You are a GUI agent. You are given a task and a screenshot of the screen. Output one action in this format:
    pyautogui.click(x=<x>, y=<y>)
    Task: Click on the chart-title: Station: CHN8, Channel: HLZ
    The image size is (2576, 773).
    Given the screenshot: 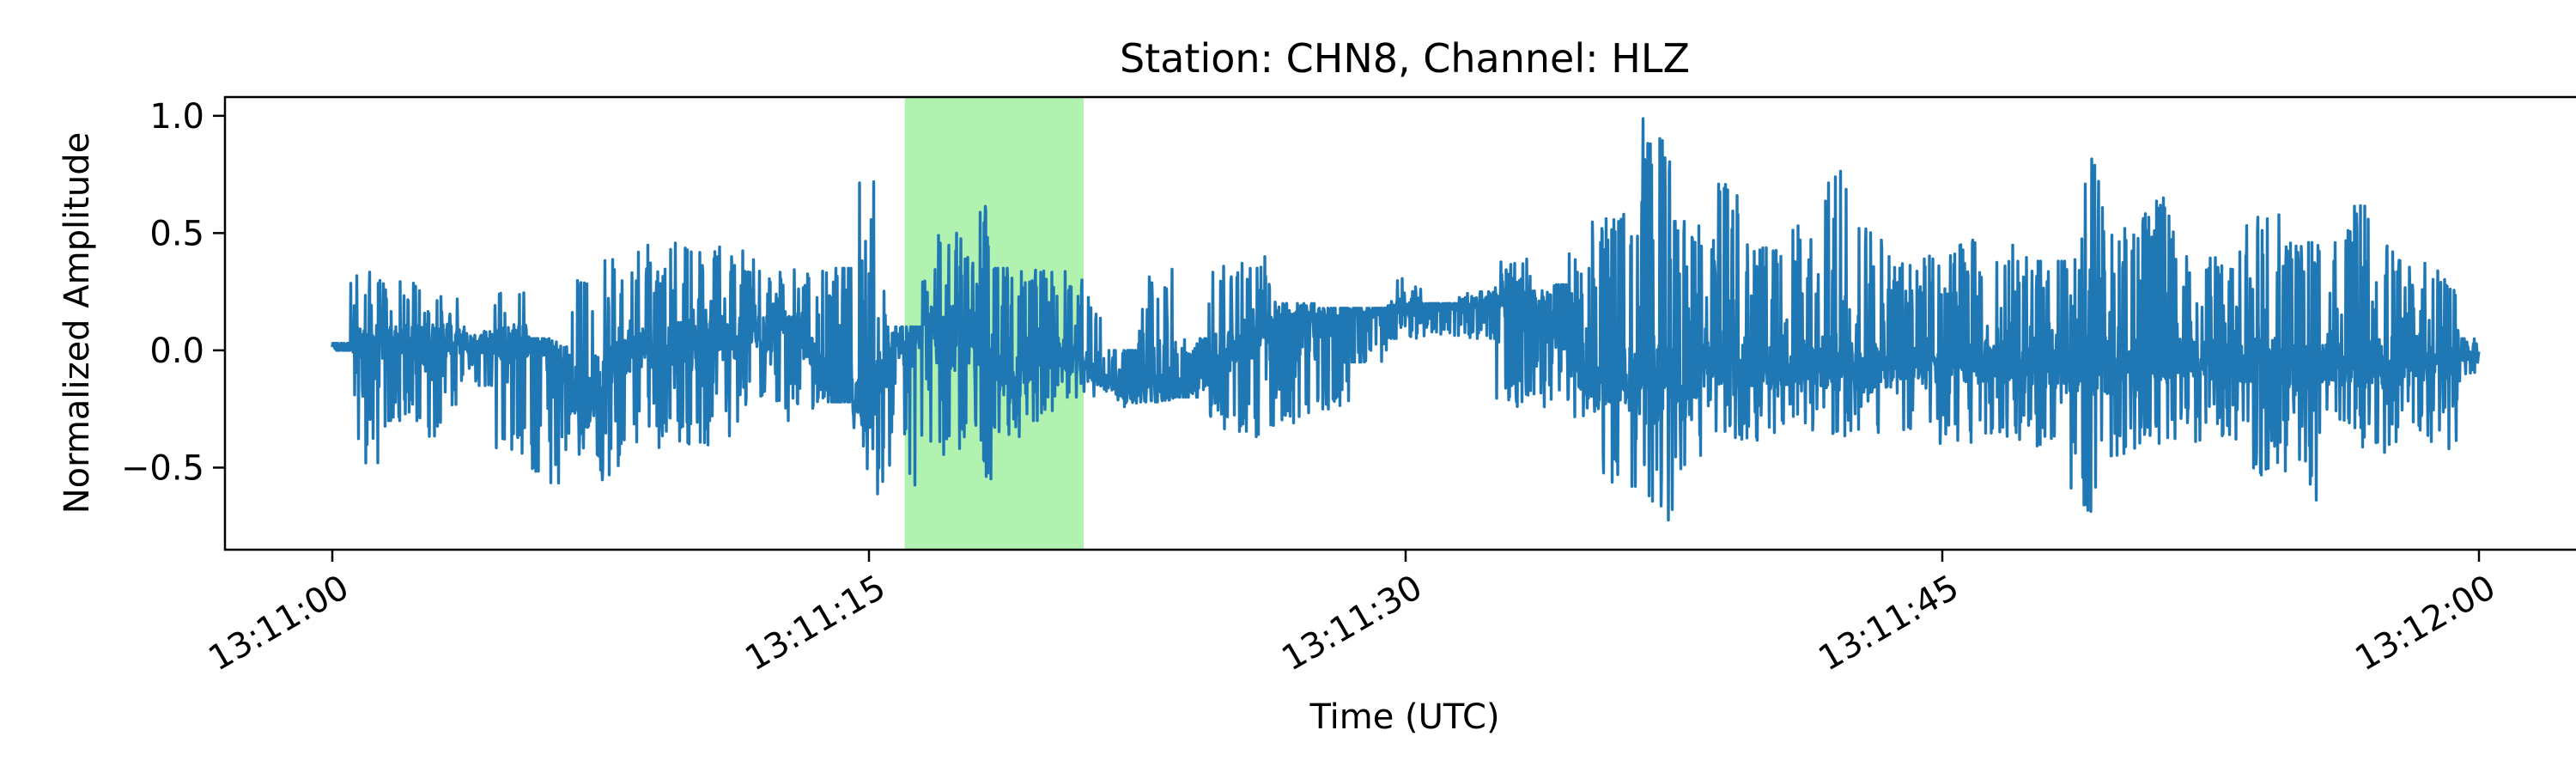 What is the action you would take?
    pyautogui.click(x=1405, y=58)
    